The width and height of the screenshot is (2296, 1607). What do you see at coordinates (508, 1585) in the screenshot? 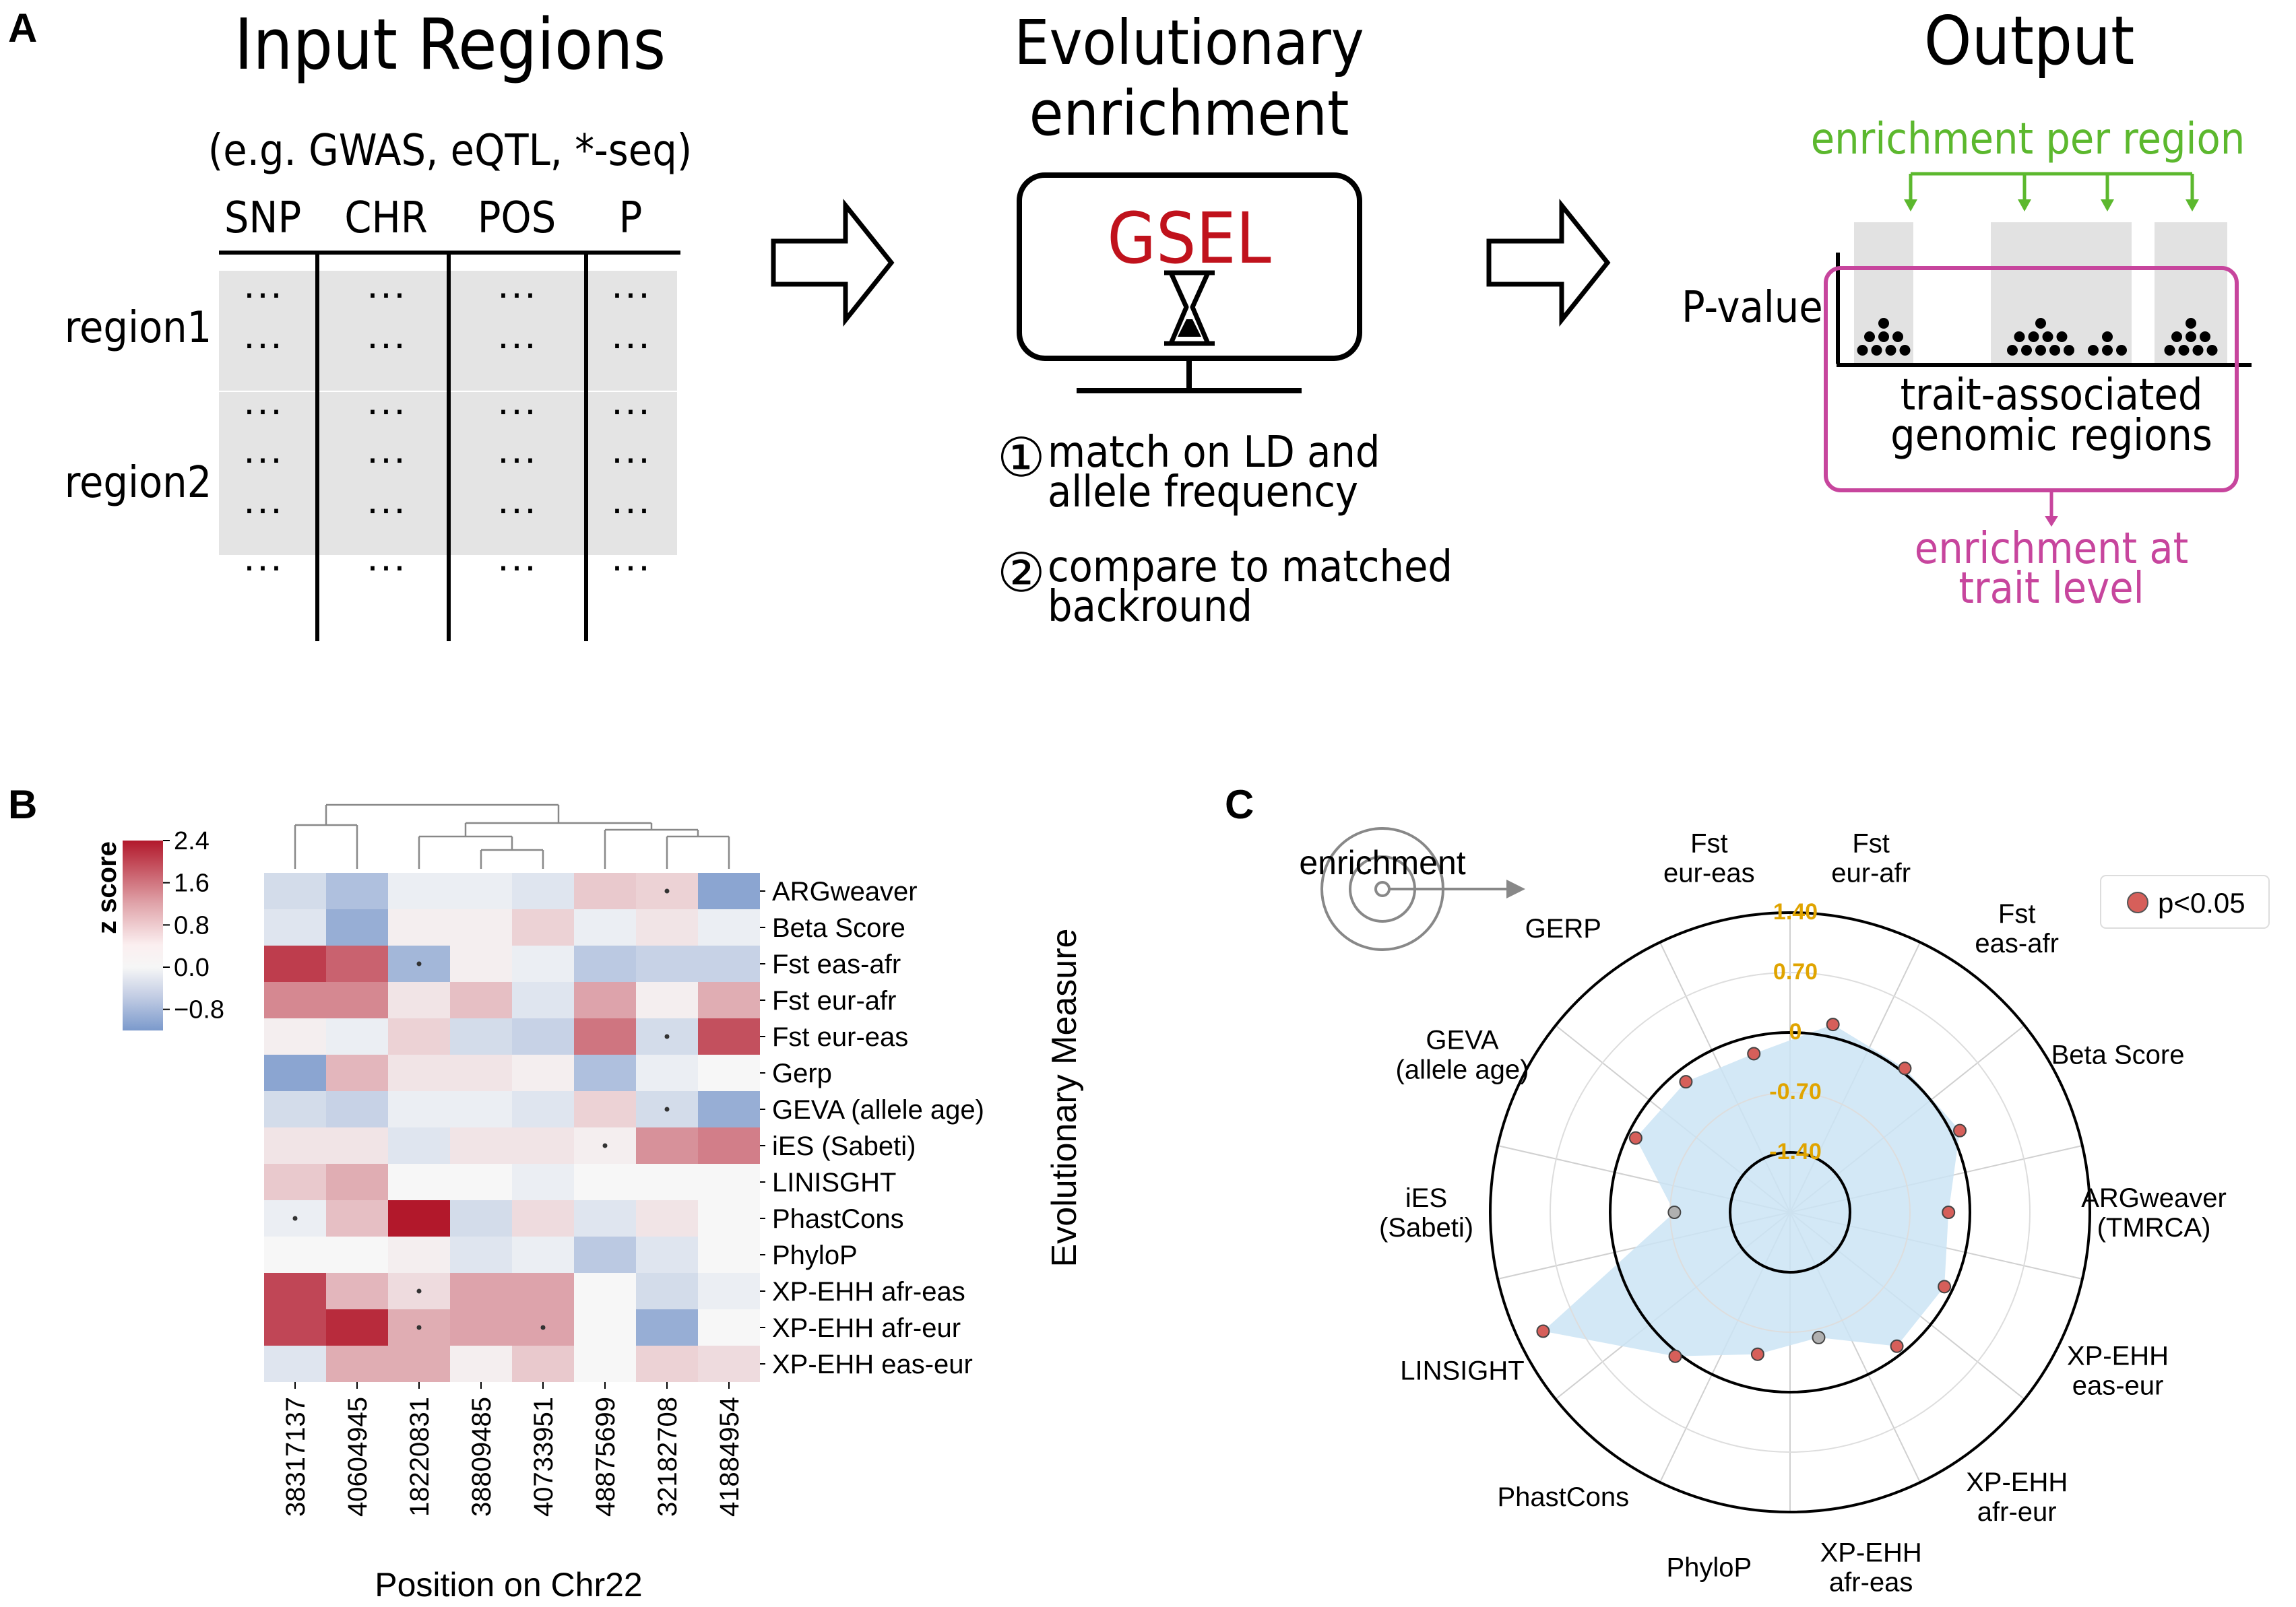
I see `heatmap-xlabel: Position on Chr22` at bounding box center [508, 1585].